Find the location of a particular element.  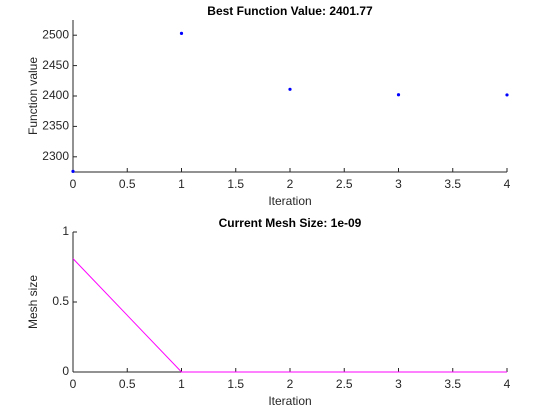

y-tick-label: 0.5 is located at coordinates (60, 301).